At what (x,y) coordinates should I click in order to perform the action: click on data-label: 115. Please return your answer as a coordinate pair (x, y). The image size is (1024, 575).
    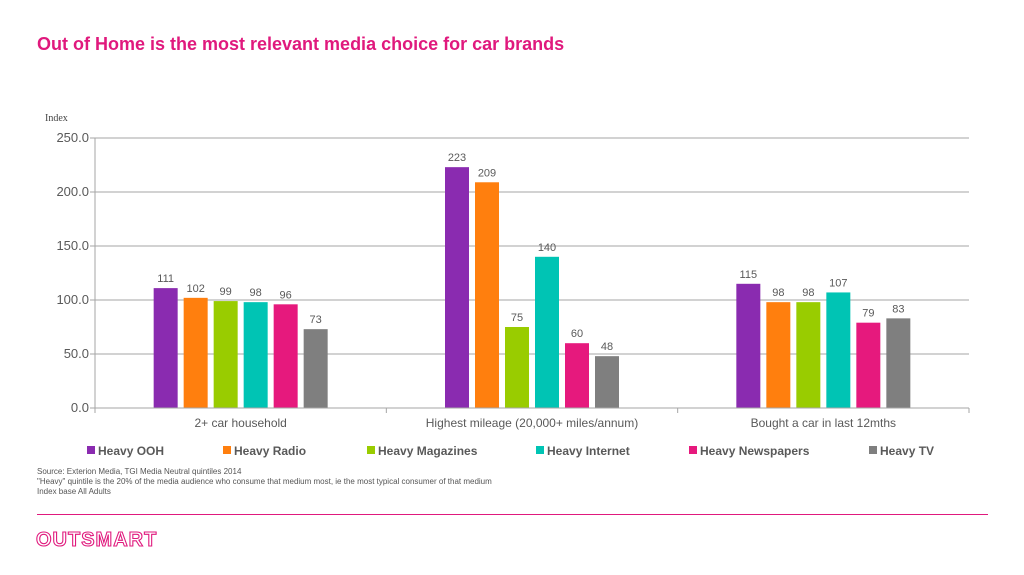
    Looking at the image, I should click on (749, 275).